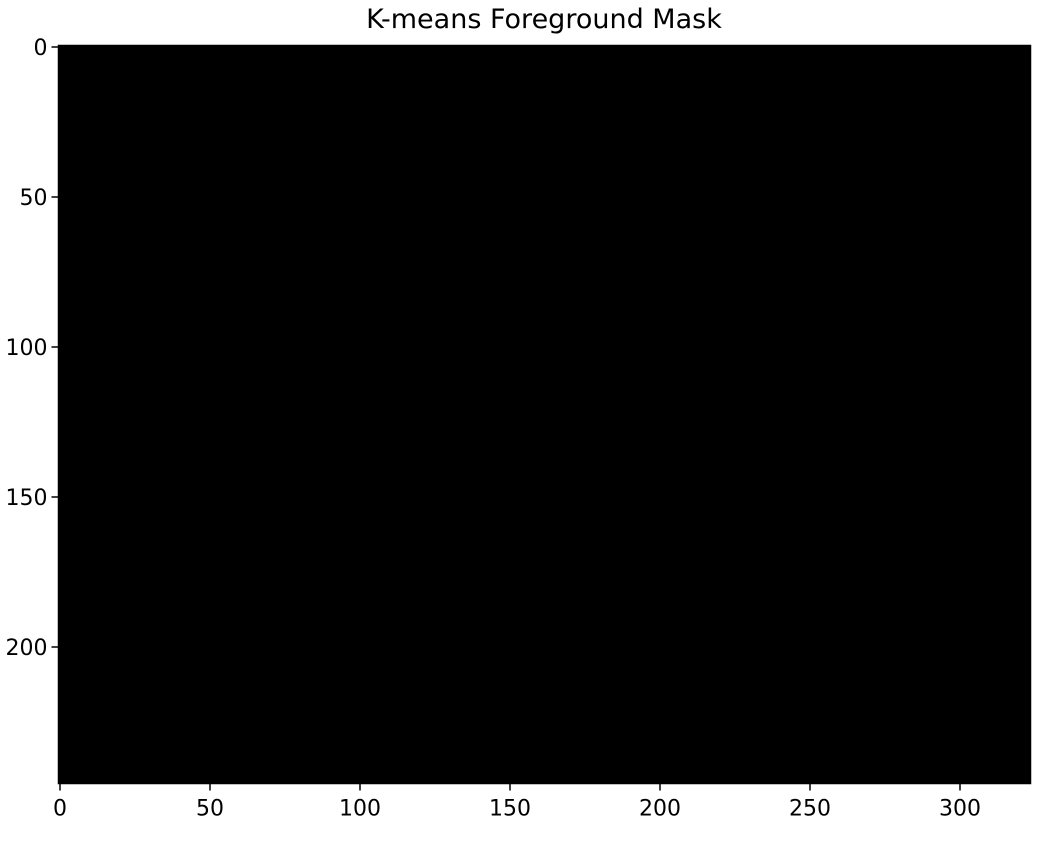 Image resolution: width=1056 pixels, height=842 pixels. I want to click on y-tick-label: 200, so click(27, 648).